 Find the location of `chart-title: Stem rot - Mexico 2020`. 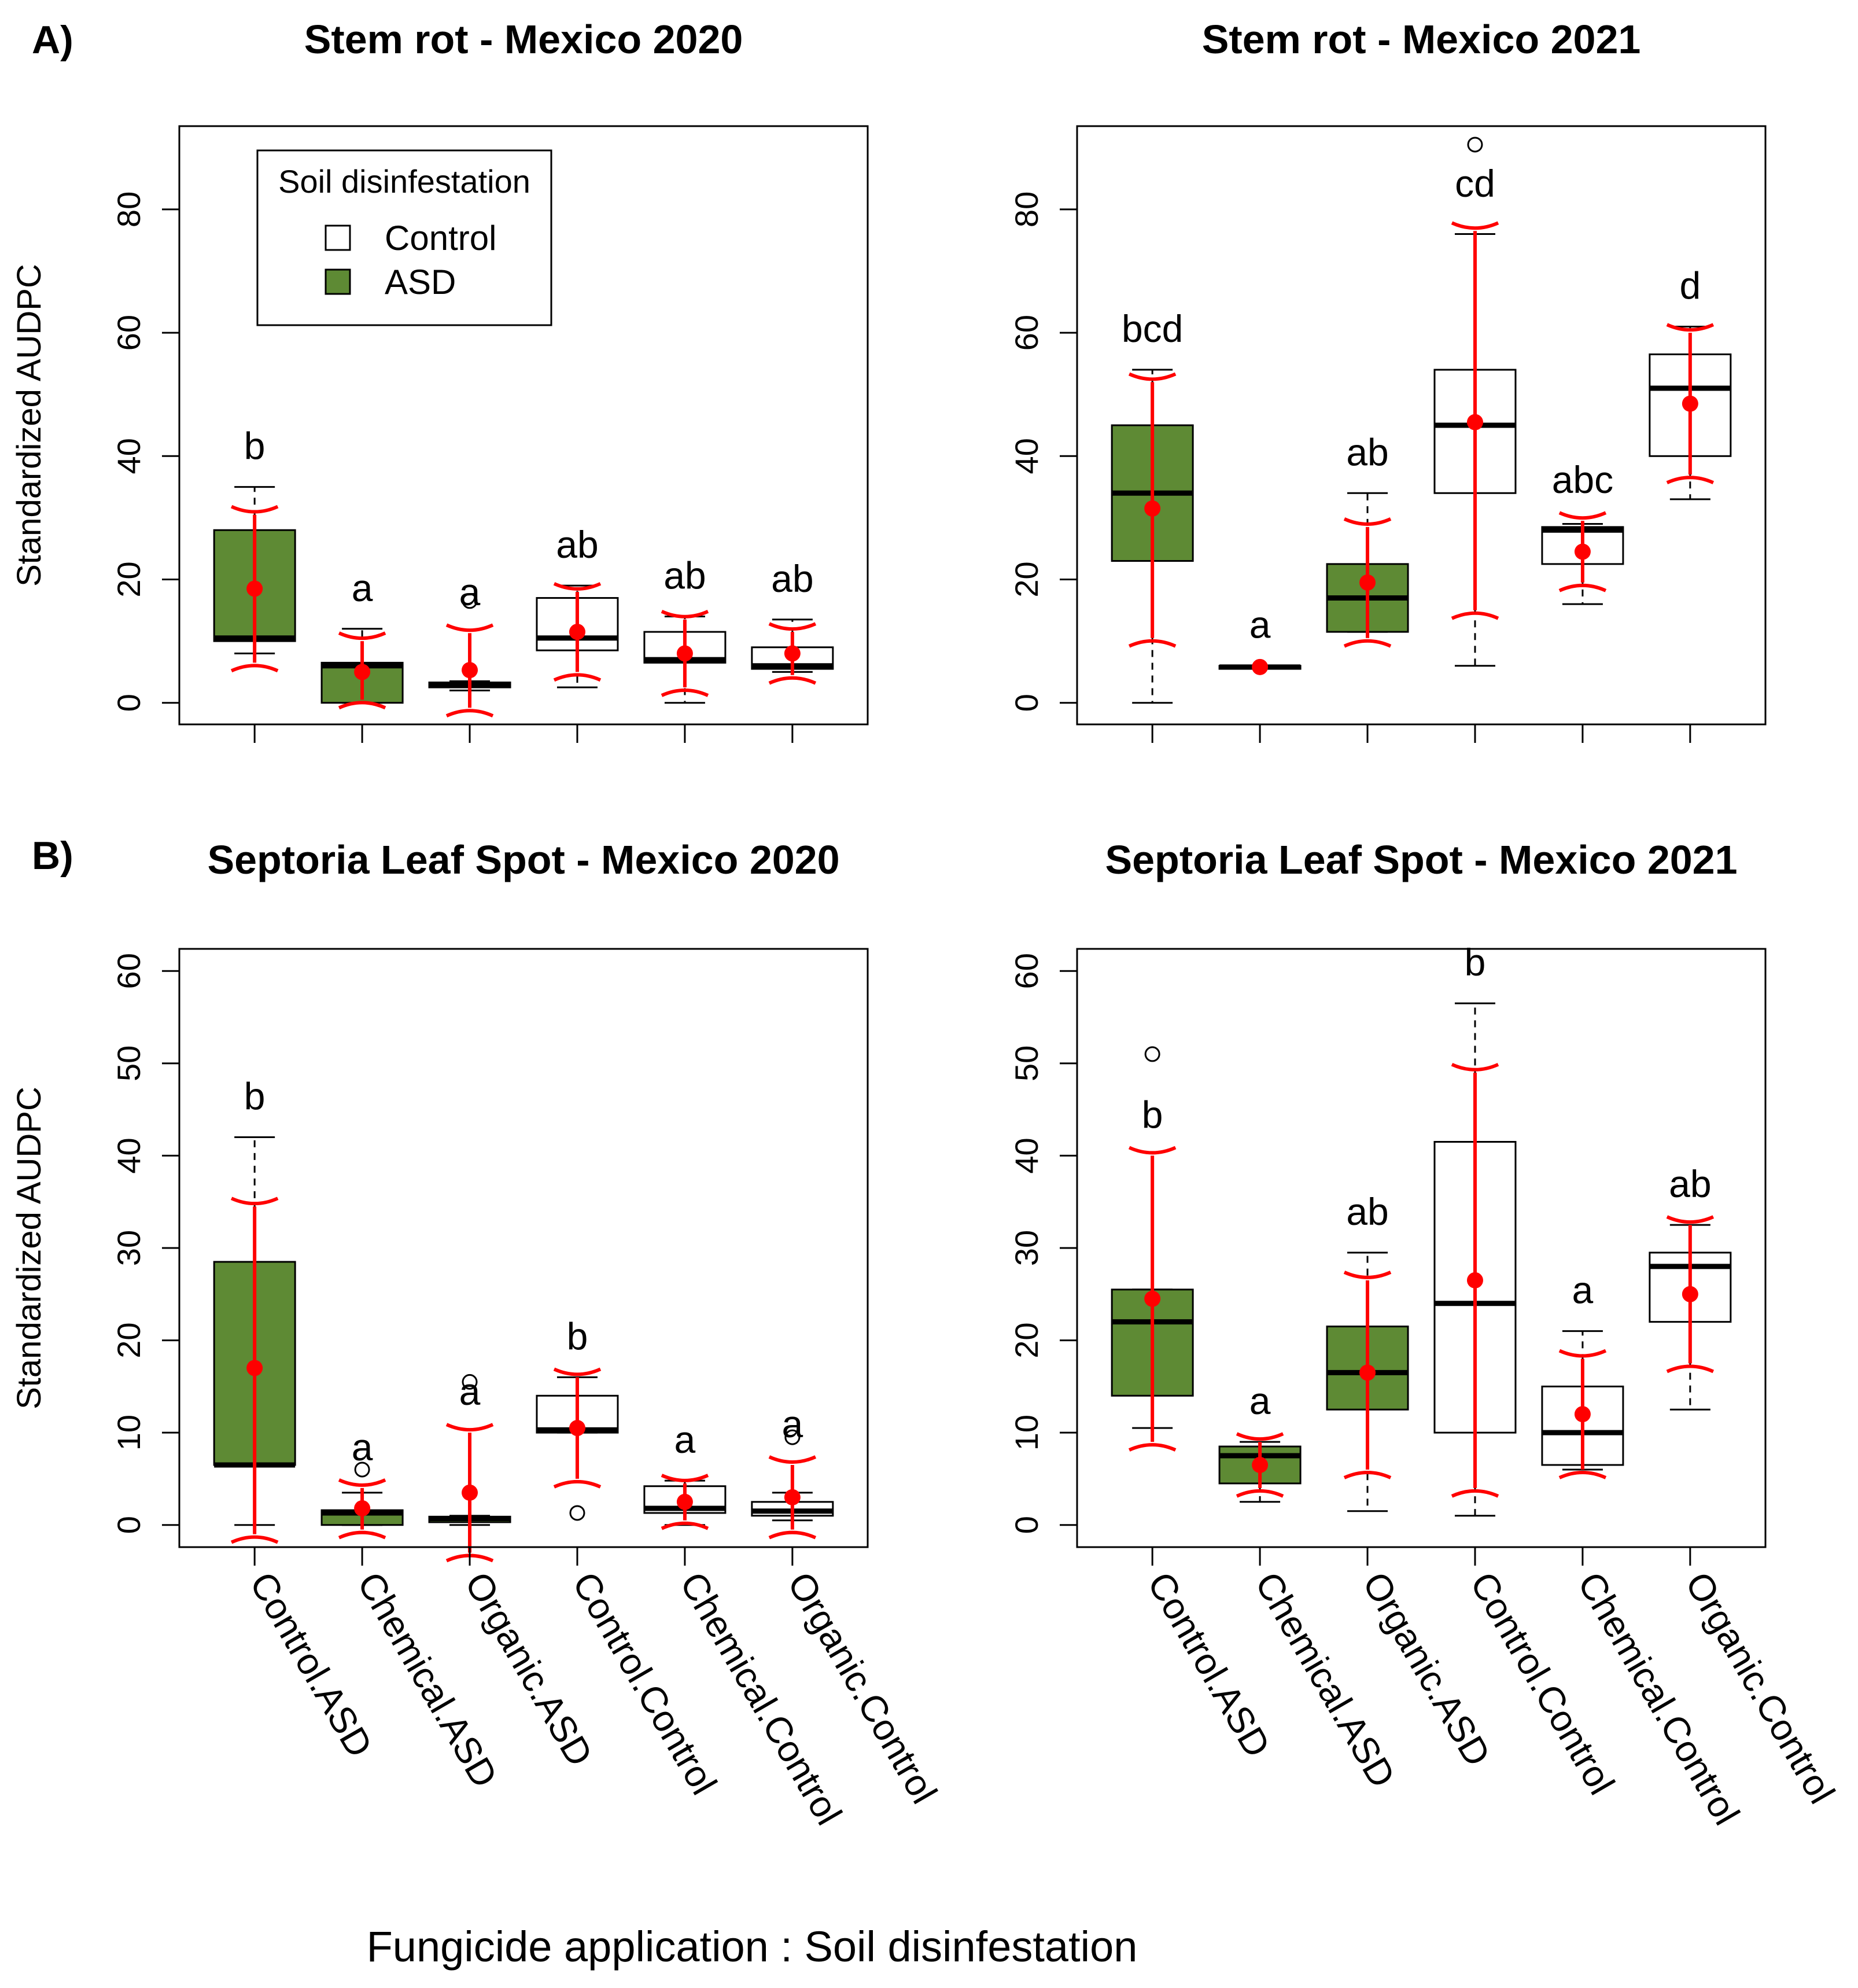

chart-title: Stem rot - Mexico 2020 is located at coordinates (523, 40).